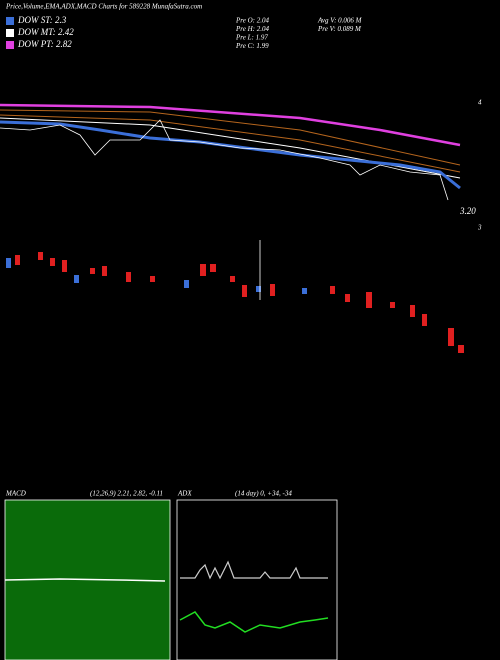  Describe the element at coordinates (252, 21) in the screenshot. I see `stat: Pre O: 2.04` at that location.